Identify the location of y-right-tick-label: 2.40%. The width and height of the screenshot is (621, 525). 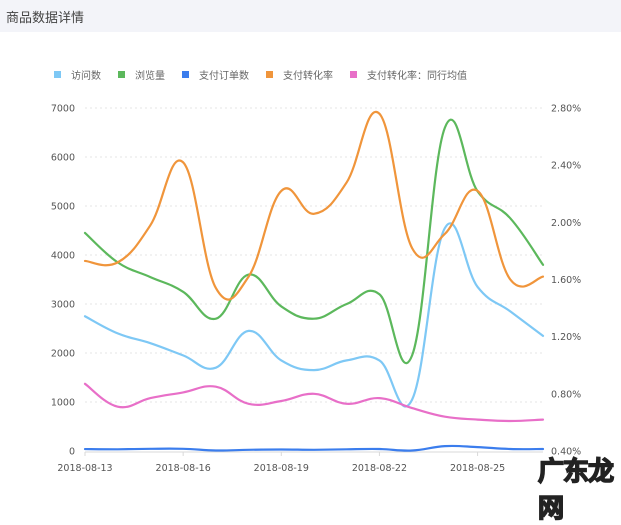
(566, 166).